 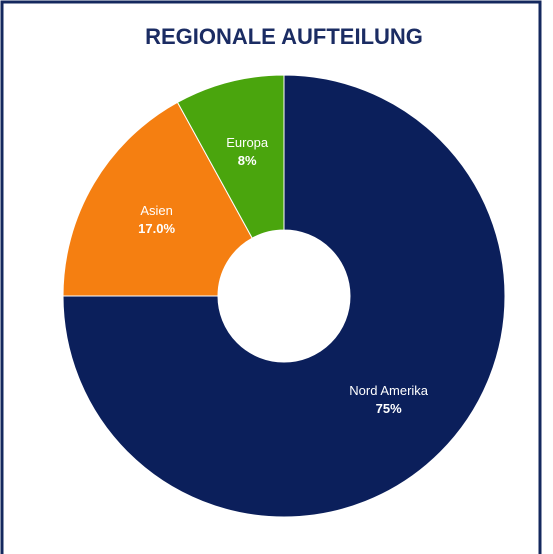 I want to click on segment-name: Europa, so click(x=247, y=142).